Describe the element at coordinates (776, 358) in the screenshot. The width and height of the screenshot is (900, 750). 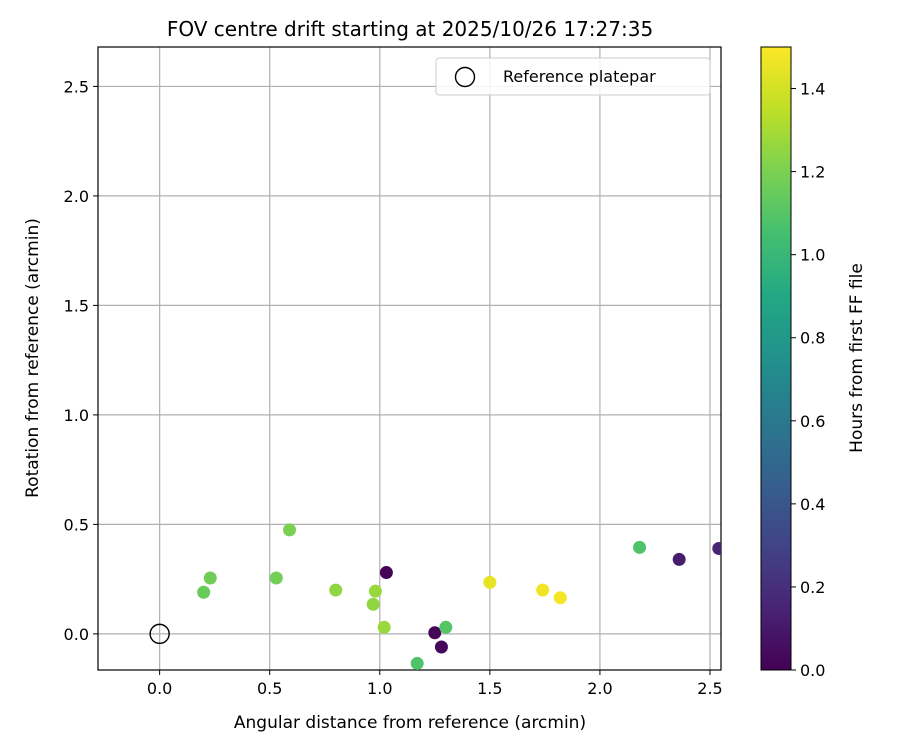
I see `colorbar-gradient` at that location.